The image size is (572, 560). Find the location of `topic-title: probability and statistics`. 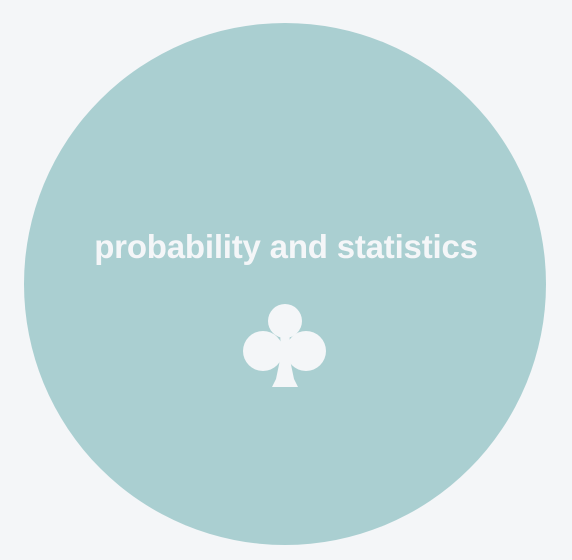

topic-title: probability and statistics is located at coordinates (286, 246).